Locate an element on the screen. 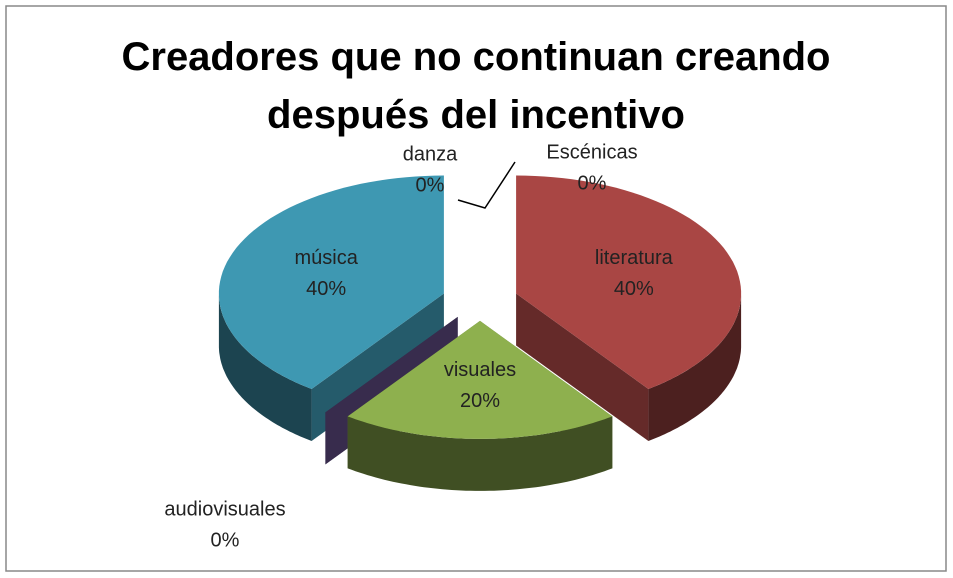  data-label-name: música is located at coordinates (326, 258).